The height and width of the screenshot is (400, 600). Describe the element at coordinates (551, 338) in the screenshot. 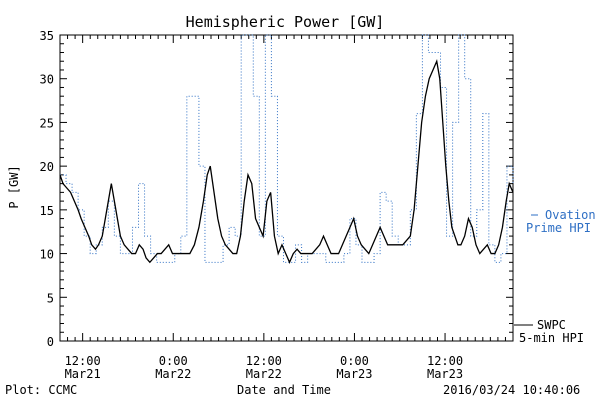

I see `legend-label-swpc-line2: 5-min HPI` at that location.